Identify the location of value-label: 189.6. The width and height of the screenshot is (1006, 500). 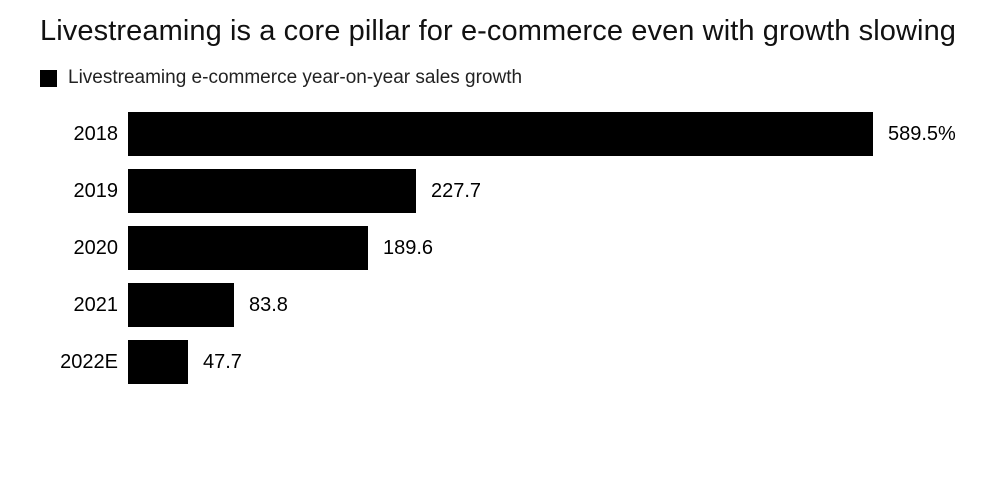
(408, 247).